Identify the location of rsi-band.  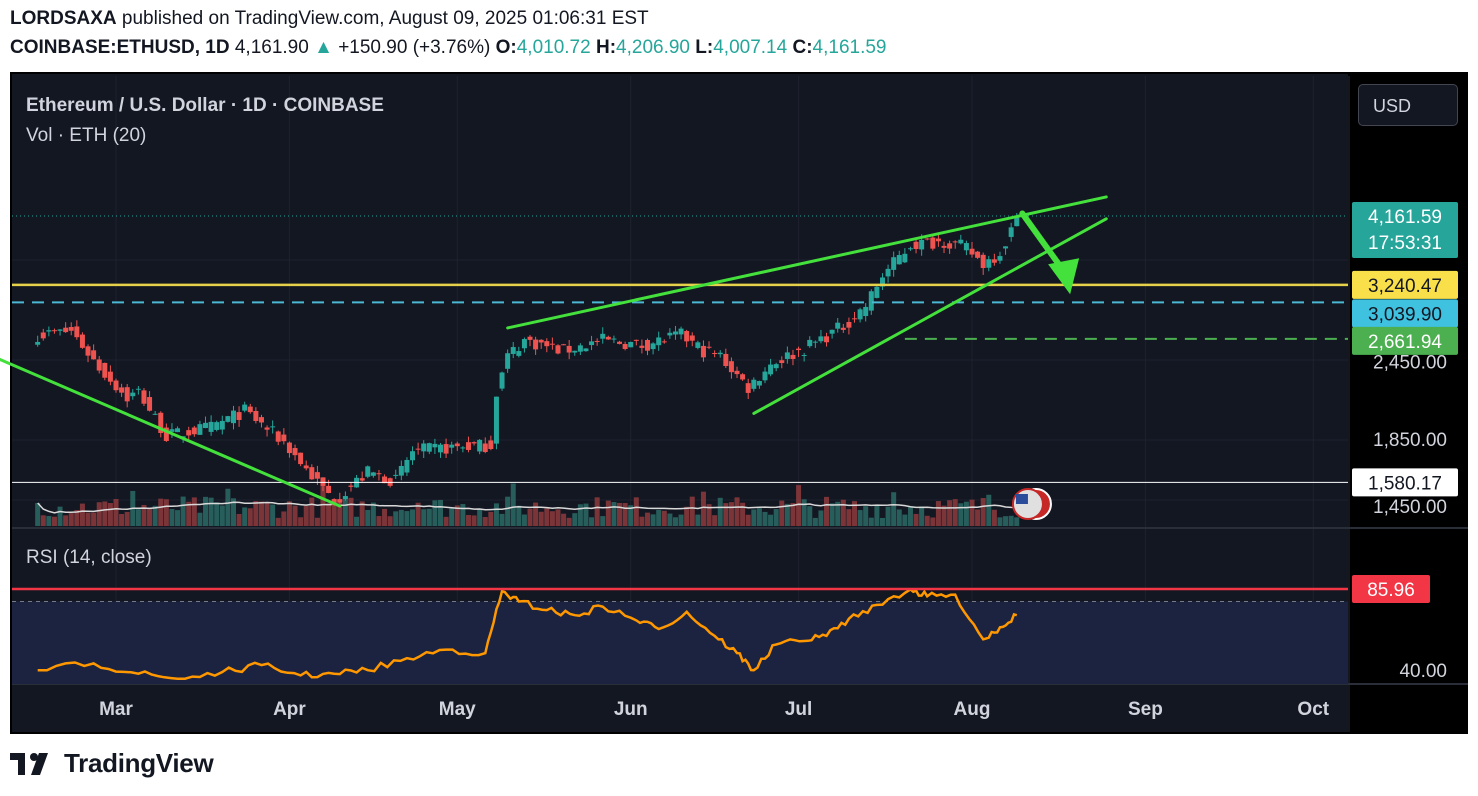
(680, 642).